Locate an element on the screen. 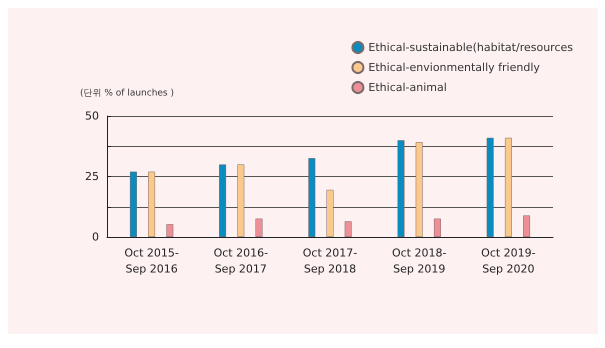 The width and height of the screenshot is (605, 348). legend-label: Ethical-sustainable(habitat/resources is located at coordinates (471, 47).